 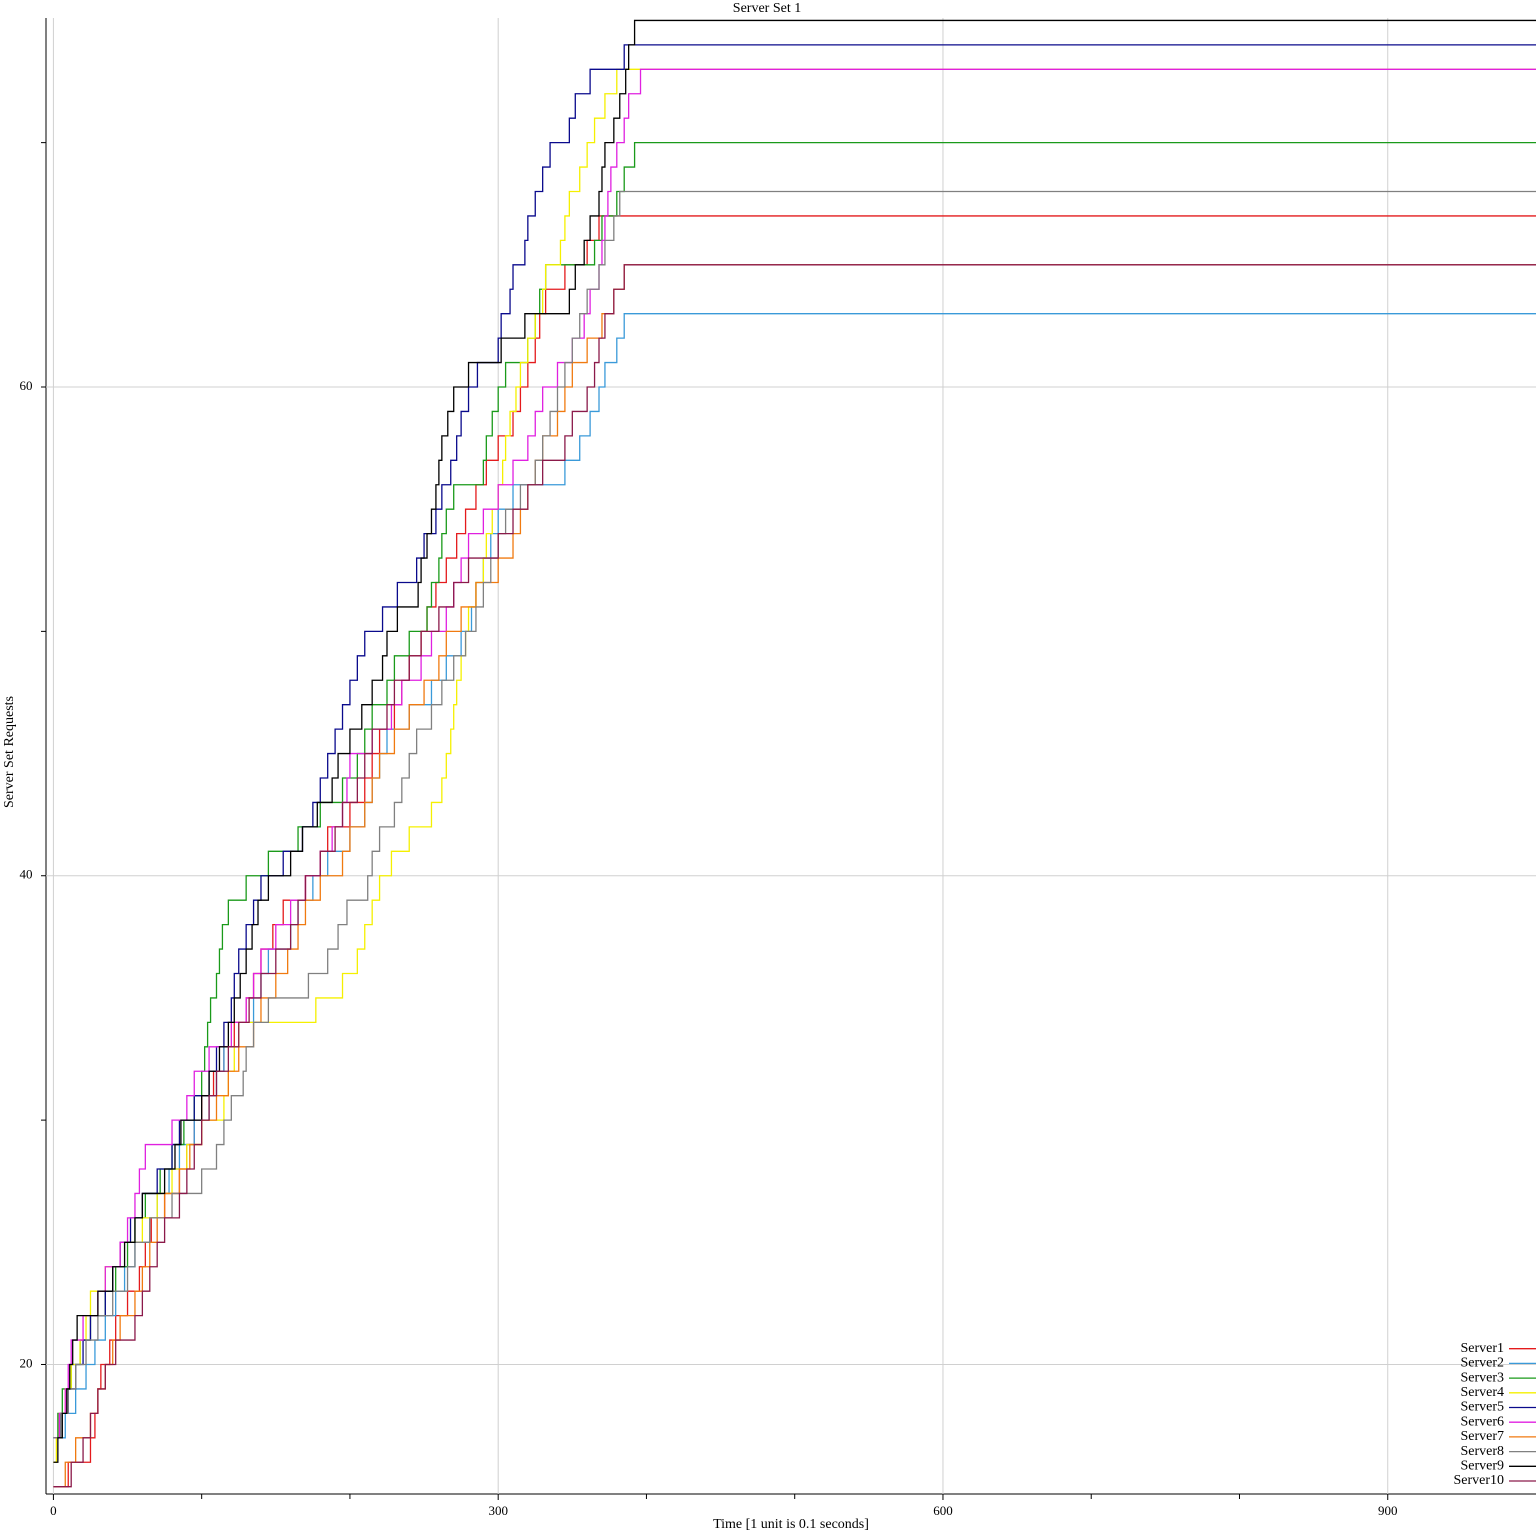 I want to click on x-tick-label: 300, so click(x=498, y=1510).